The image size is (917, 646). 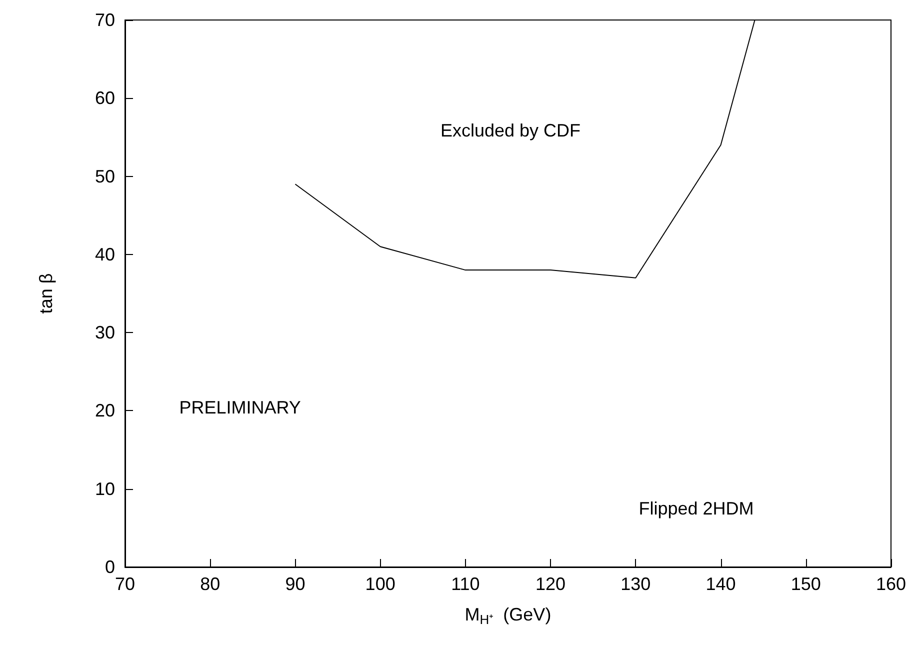 I want to click on x-tick-label: 70, so click(x=125, y=584).